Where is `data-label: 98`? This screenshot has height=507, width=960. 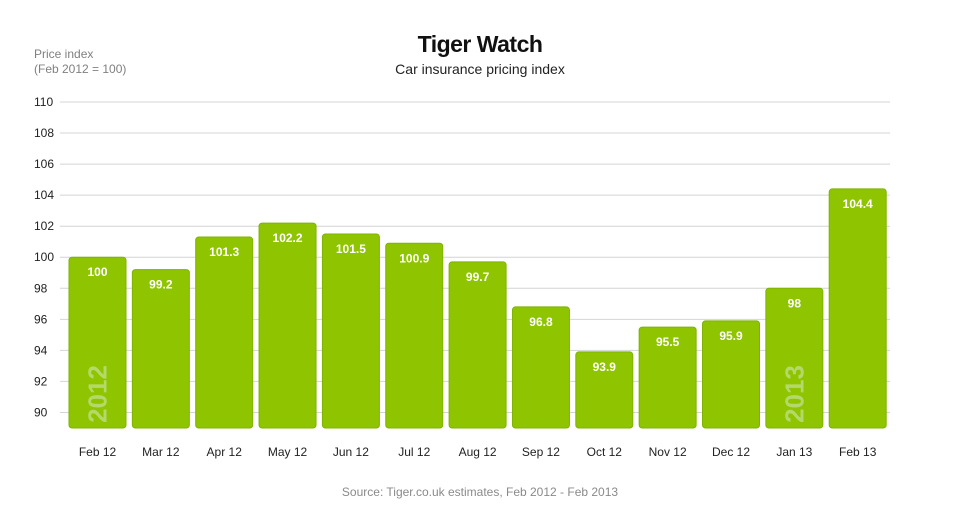 data-label: 98 is located at coordinates (795, 303).